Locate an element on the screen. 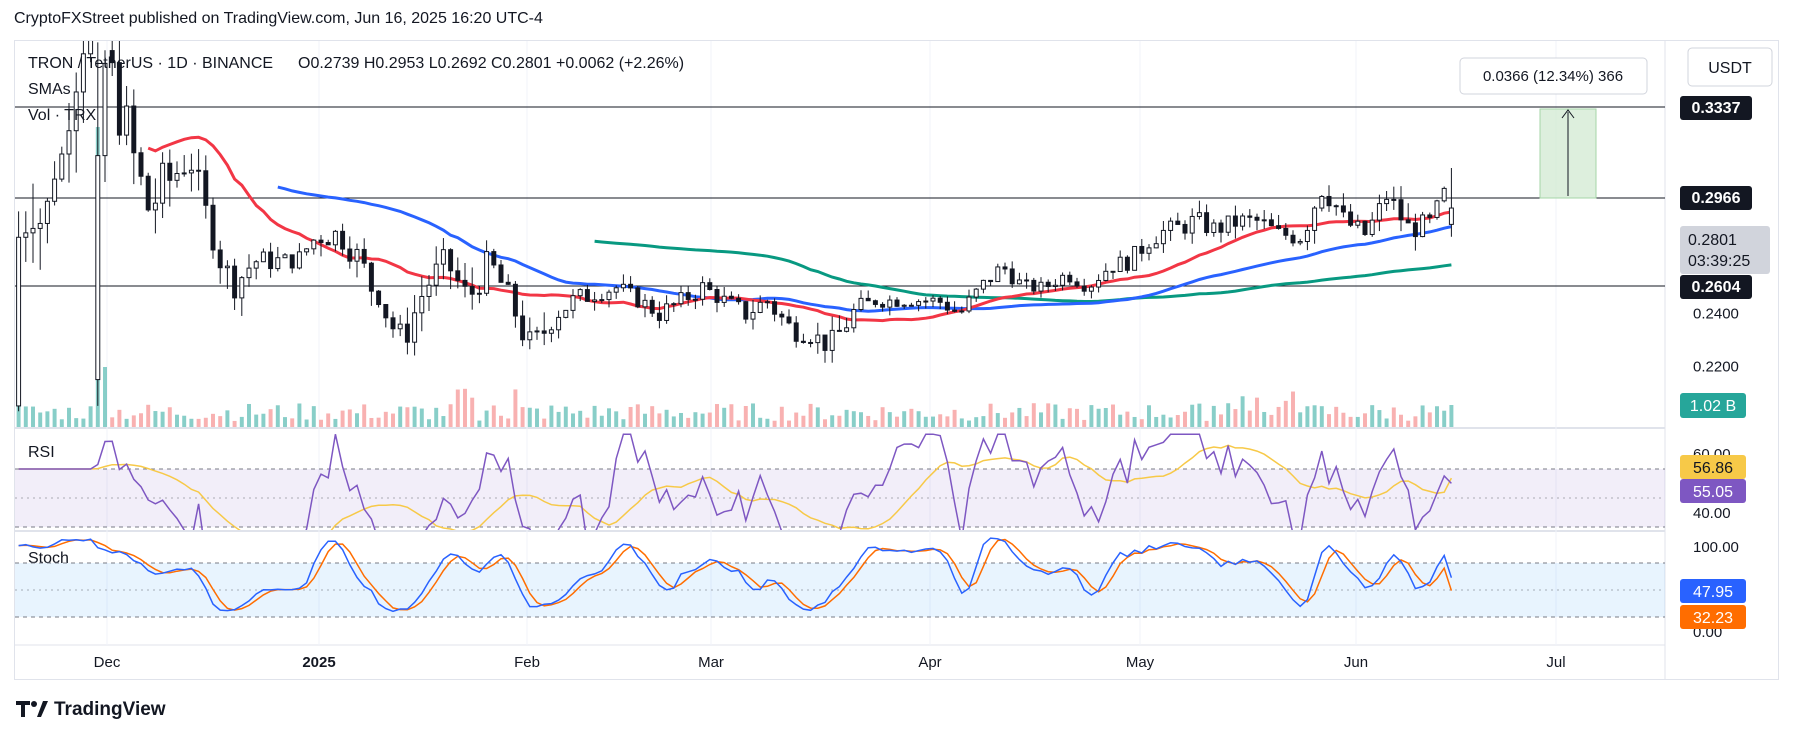 This screenshot has height=735, width=1793. level-badge-mid: 0.2966 is located at coordinates (1716, 198).